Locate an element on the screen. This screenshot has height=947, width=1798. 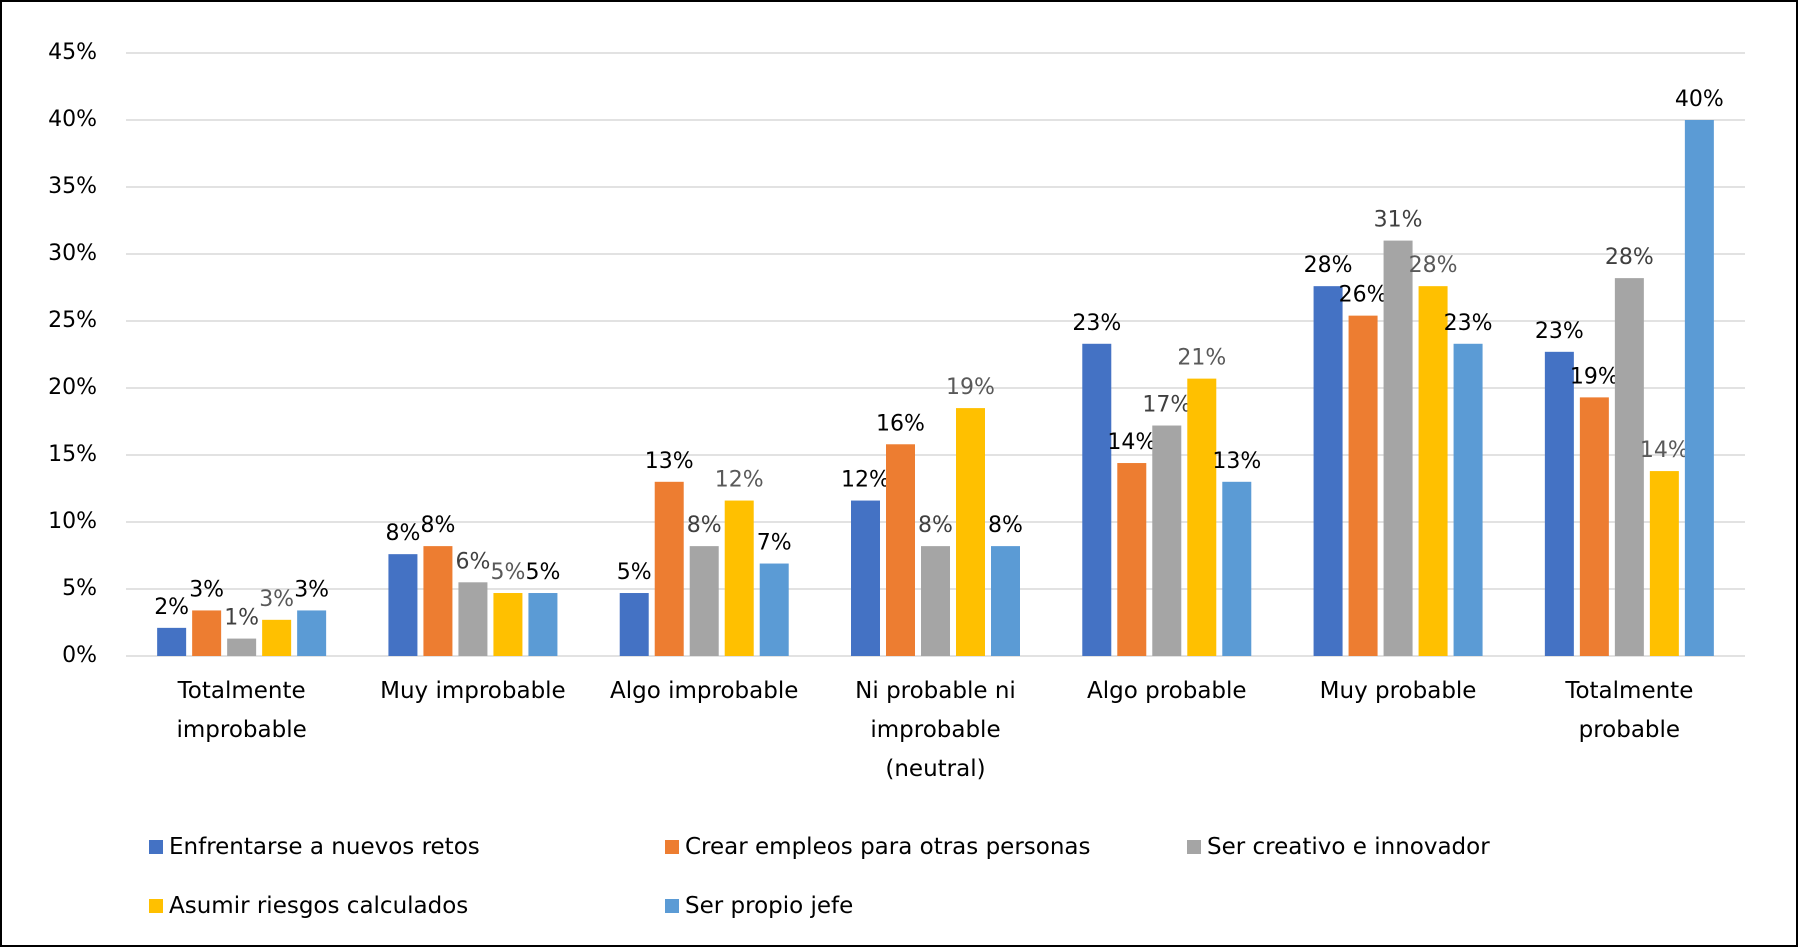
x-tick-label: Algo improbable is located at coordinates (704, 691).